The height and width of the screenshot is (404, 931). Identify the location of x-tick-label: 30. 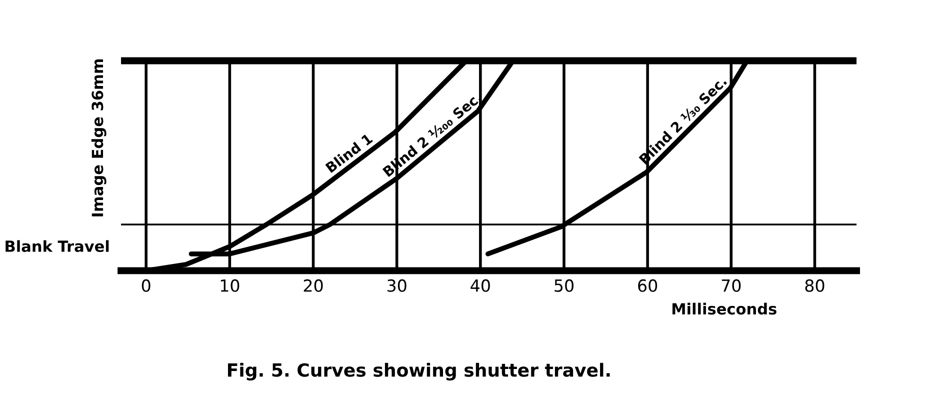
(397, 285).